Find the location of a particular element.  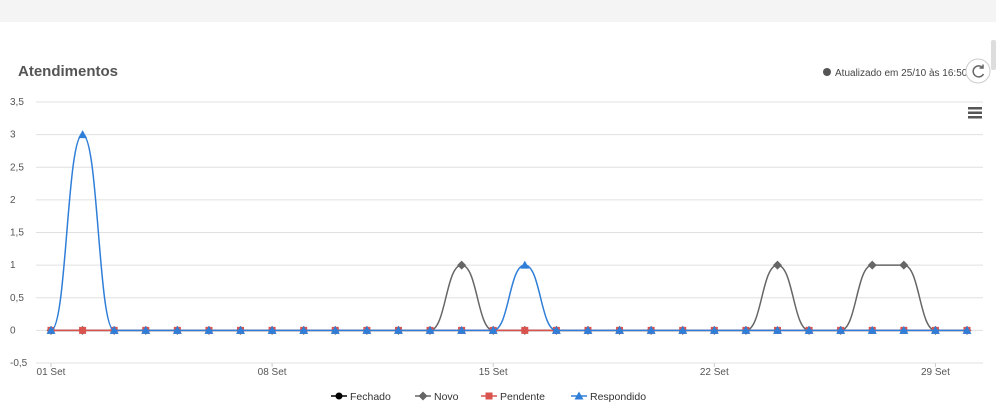

x-tick-label: 29 Set is located at coordinates (935, 372).